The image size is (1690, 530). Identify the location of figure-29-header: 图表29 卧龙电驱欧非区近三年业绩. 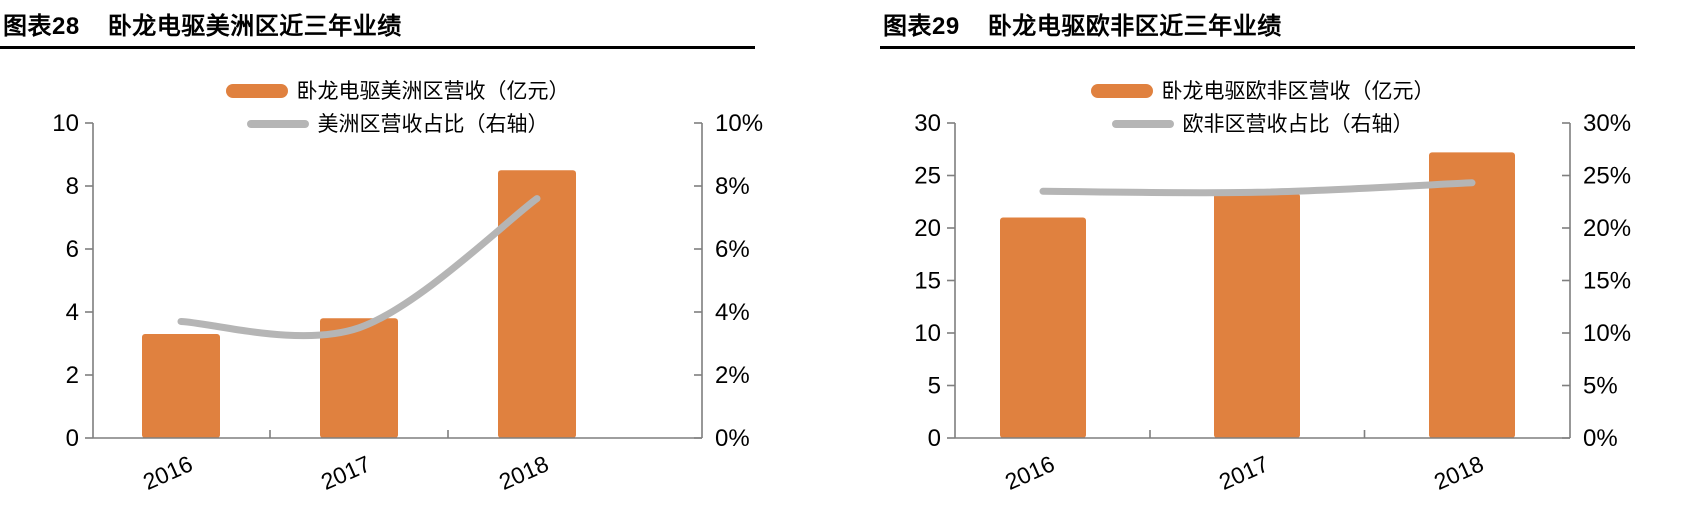
(1257, 27).